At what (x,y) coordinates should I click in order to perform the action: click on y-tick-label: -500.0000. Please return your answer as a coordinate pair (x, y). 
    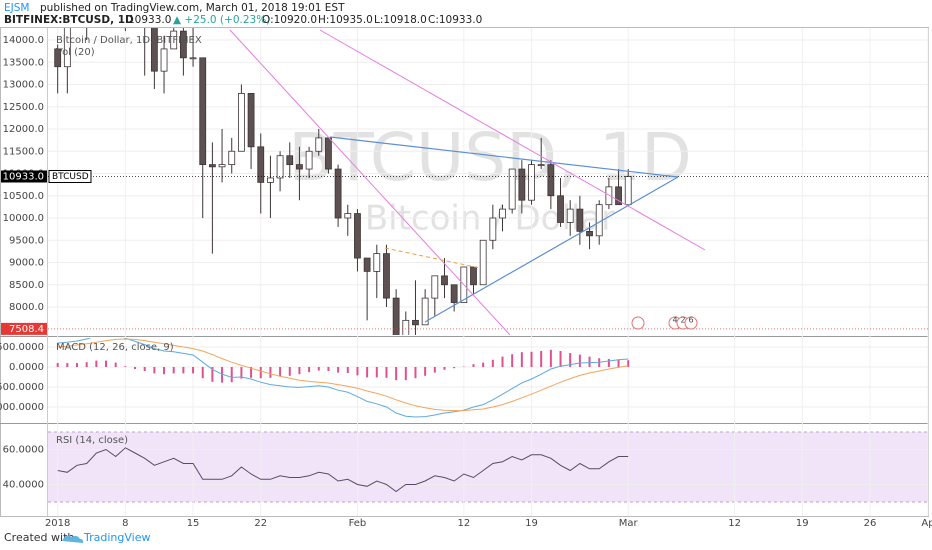
    Looking at the image, I should click on (22, 387).